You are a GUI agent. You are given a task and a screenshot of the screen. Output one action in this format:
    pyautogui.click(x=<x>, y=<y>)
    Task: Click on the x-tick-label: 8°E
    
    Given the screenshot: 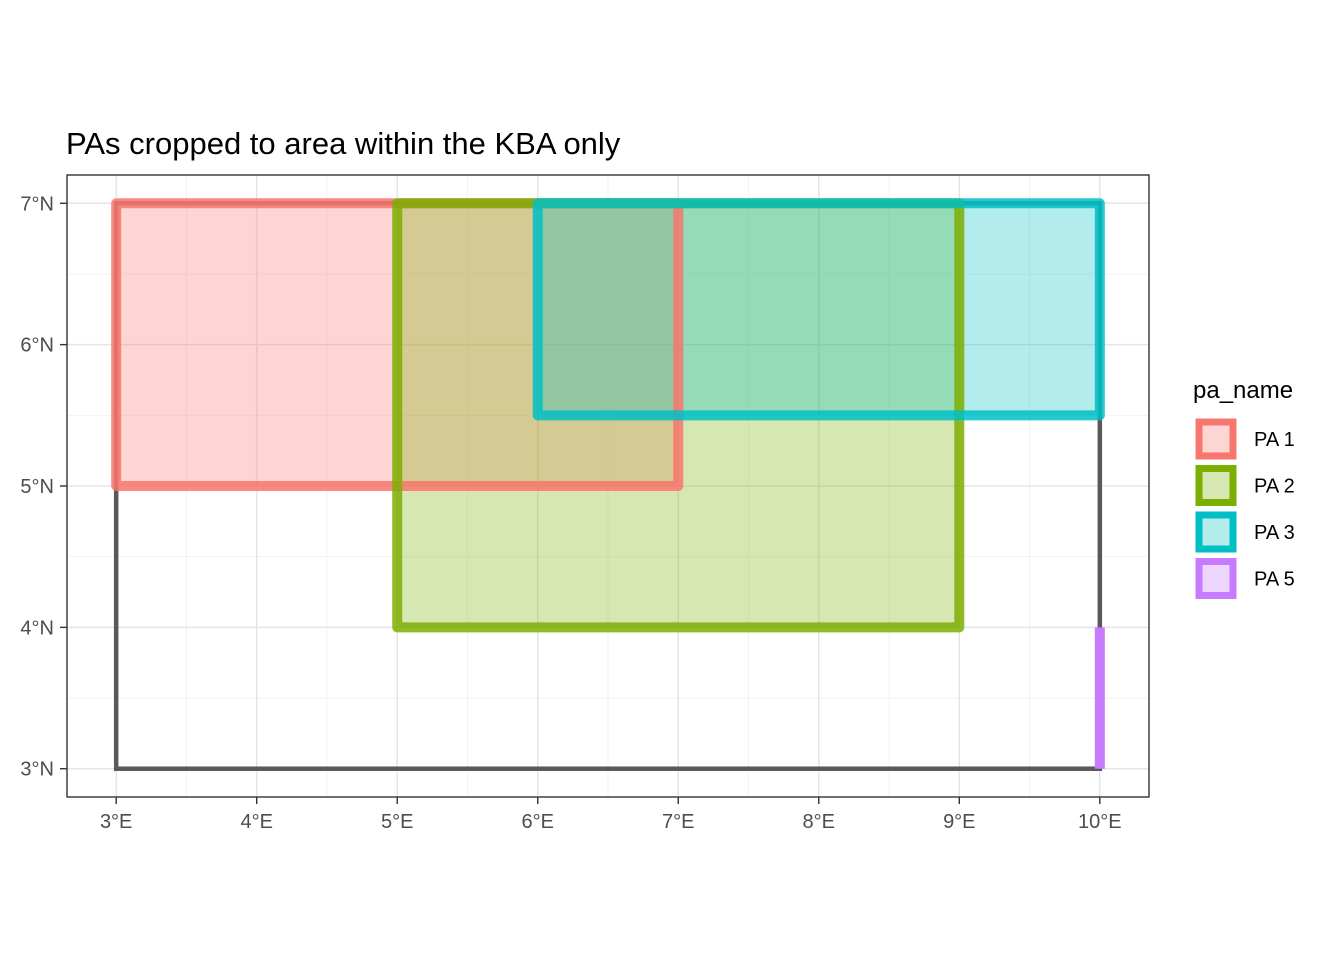 What is the action you would take?
    pyautogui.click(x=819, y=822)
    